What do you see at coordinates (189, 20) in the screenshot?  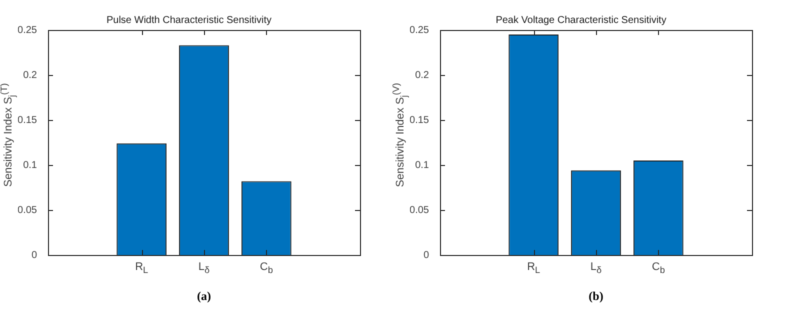 I see `chart-title: Pulse Width Characteristic Sensitivity` at bounding box center [189, 20].